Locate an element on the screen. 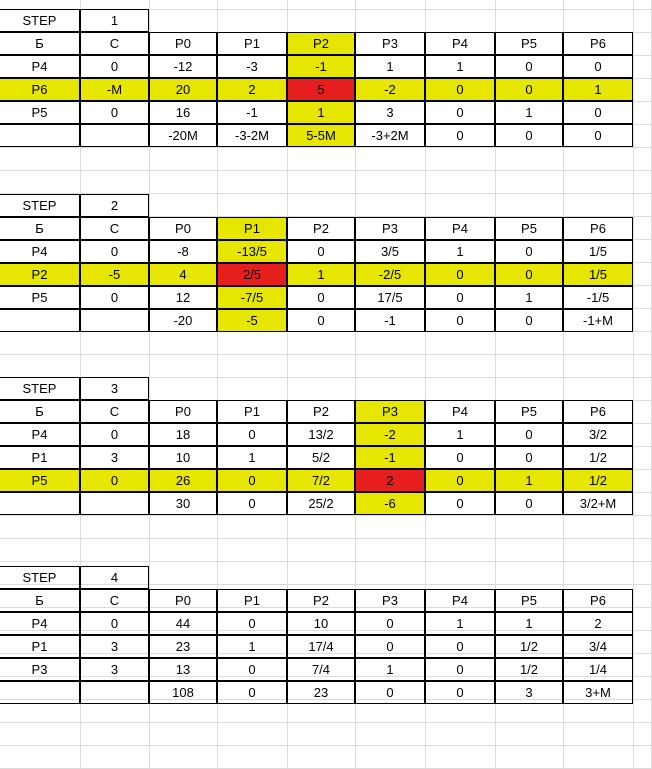  delta-row-cell: 23 is located at coordinates (321, 692).